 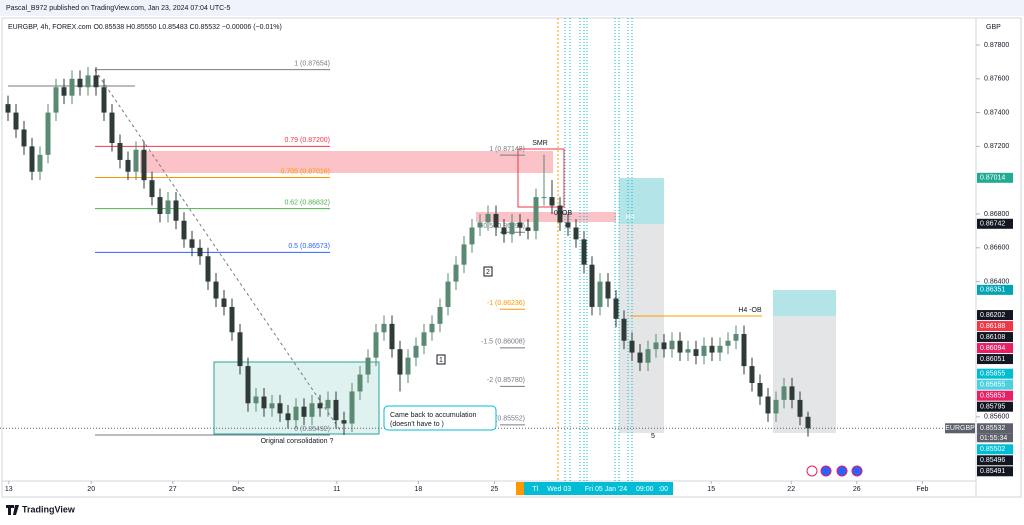 I want to click on x-tick-label: Dec, so click(x=238, y=489).